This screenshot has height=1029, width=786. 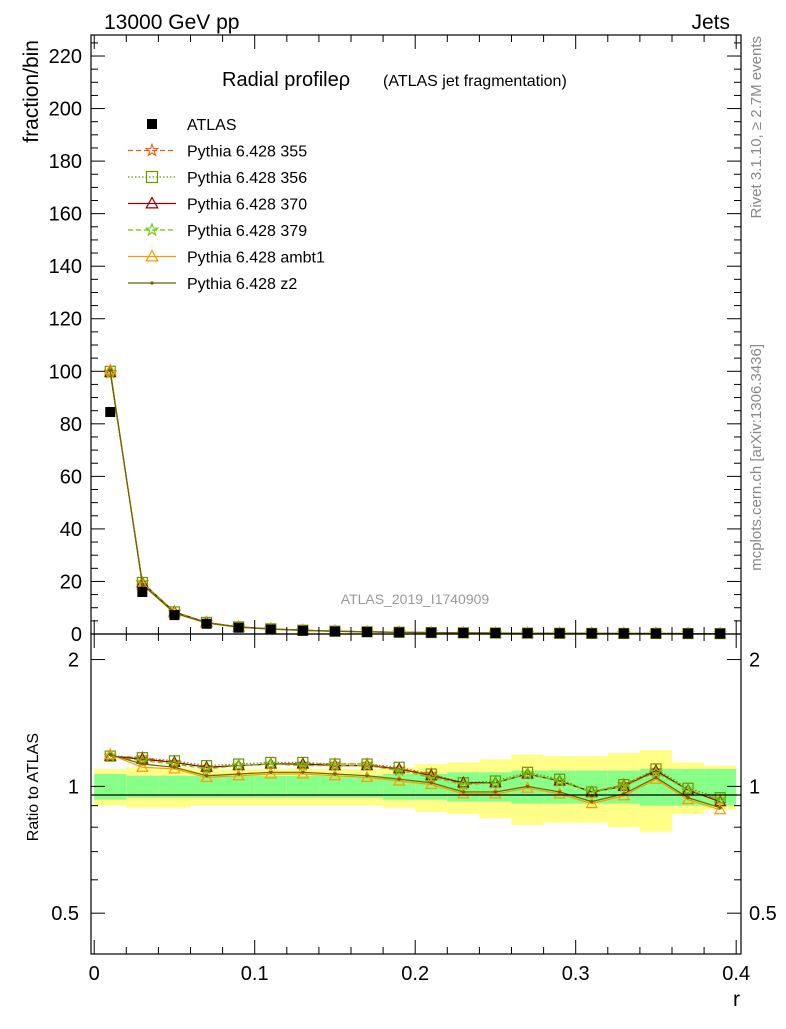 What do you see at coordinates (756, 127) in the screenshot?
I see `rivet-label: Rivet 3.1.10, ≥ 2.7M events` at bounding box center [756, 127].